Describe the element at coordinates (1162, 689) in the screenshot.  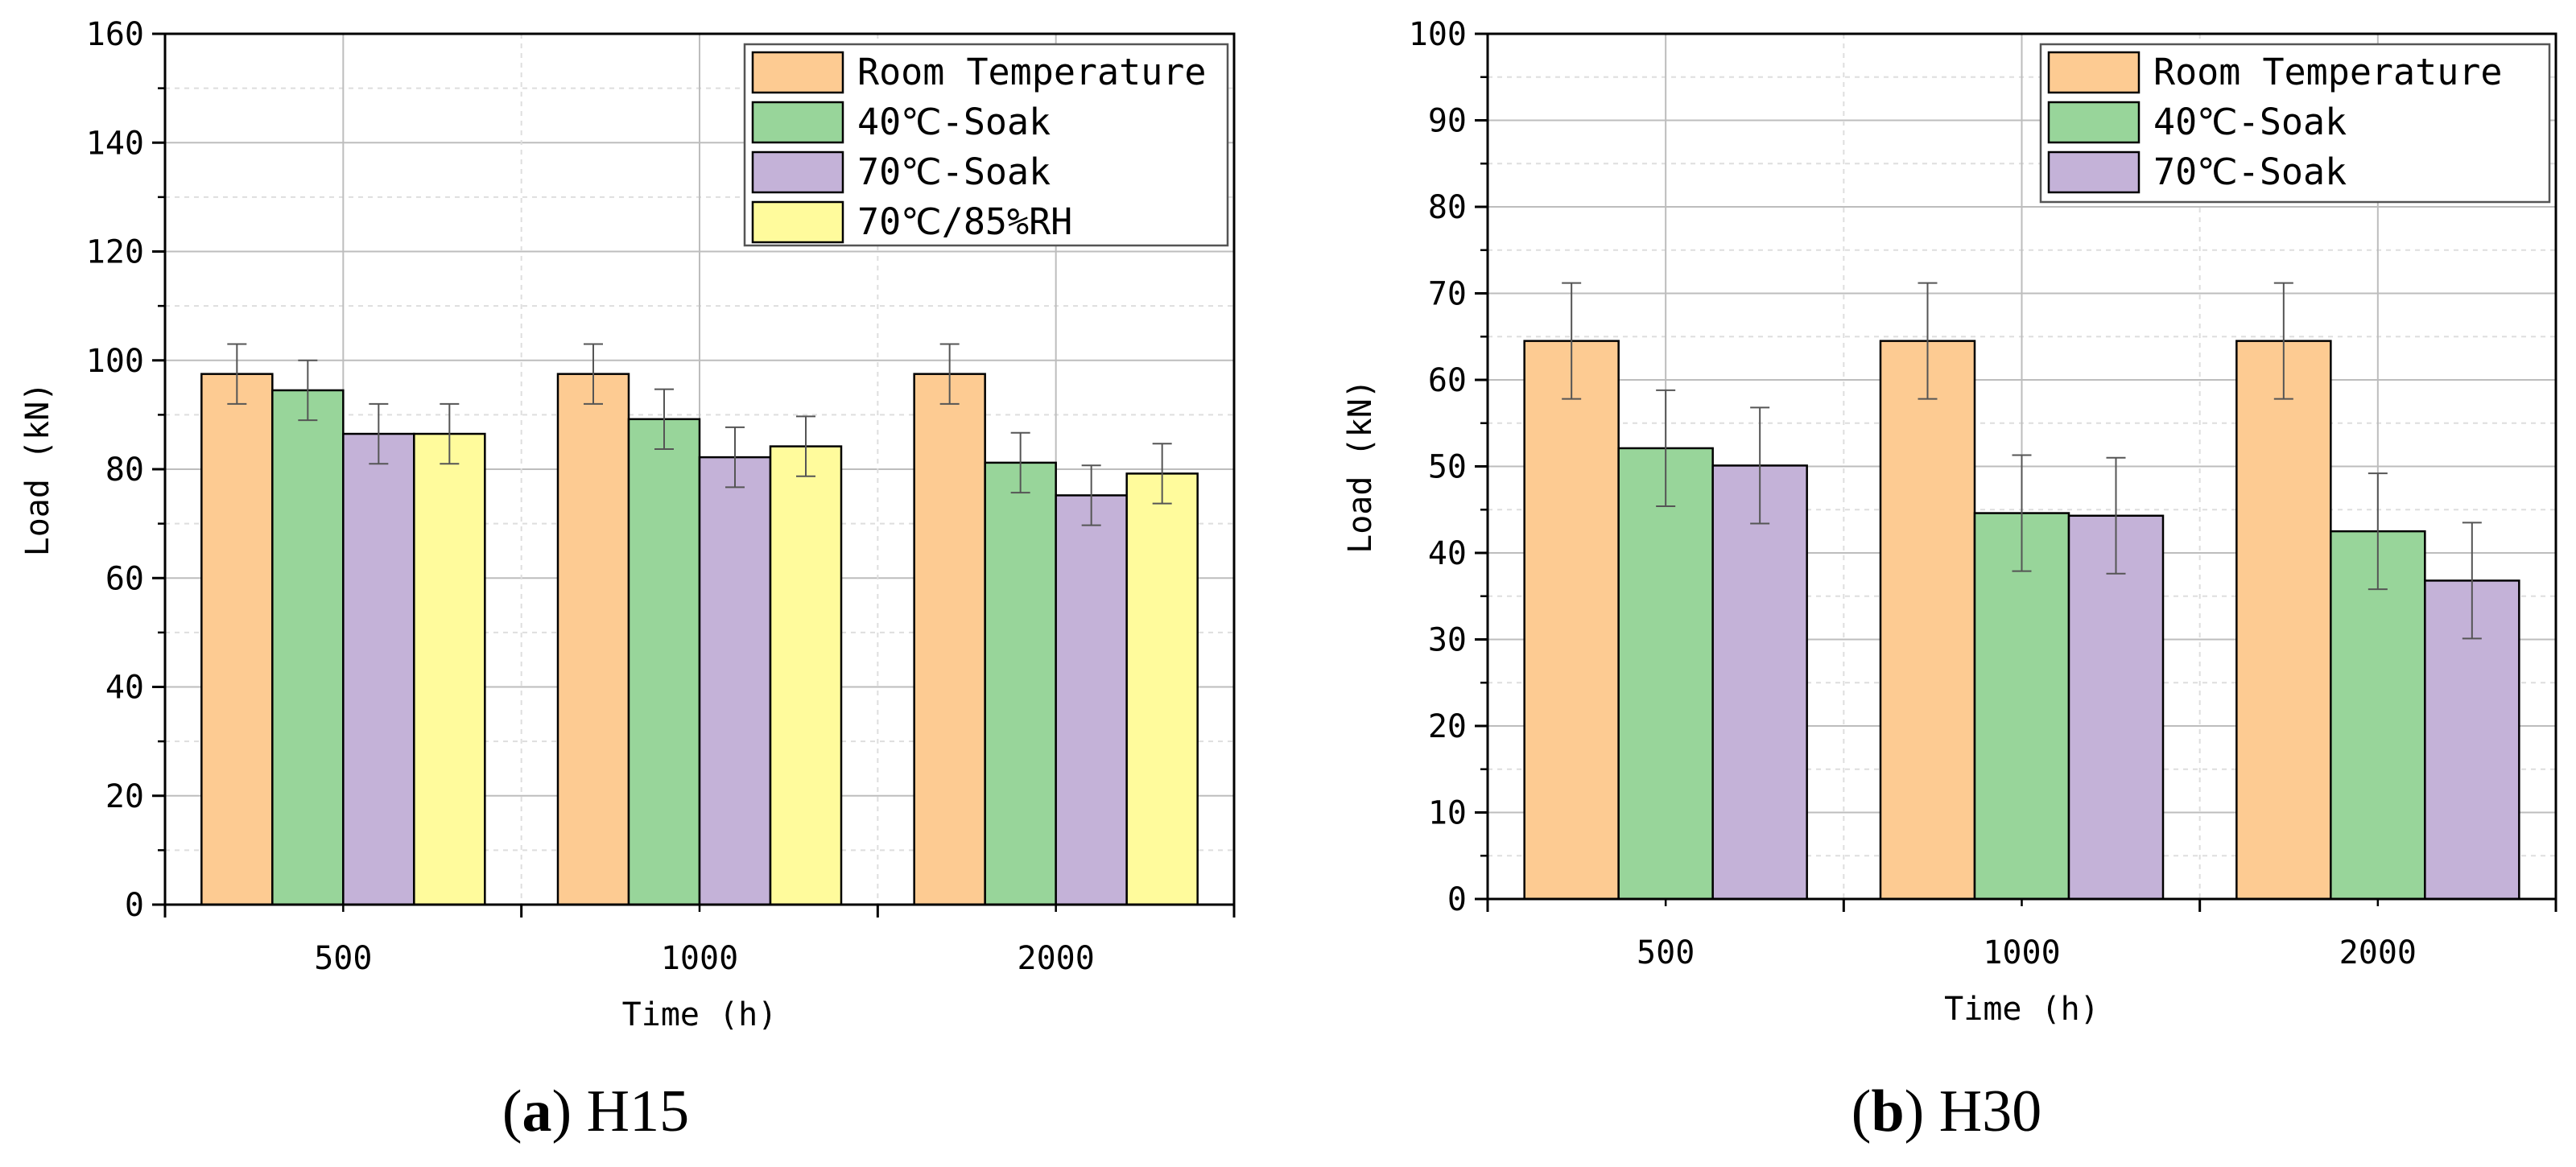
I see `bar-humid-70-85-2000` at that location.